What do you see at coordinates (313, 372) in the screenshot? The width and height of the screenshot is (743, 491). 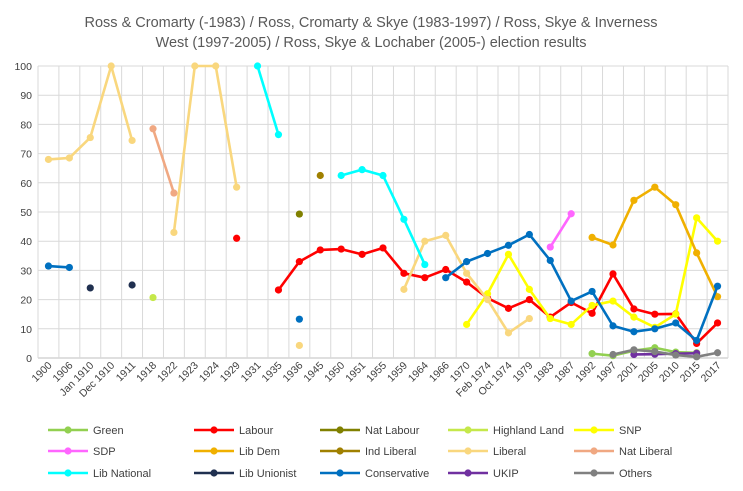 I see `x-tick-label: 1945` at bounding box center [313, 372].